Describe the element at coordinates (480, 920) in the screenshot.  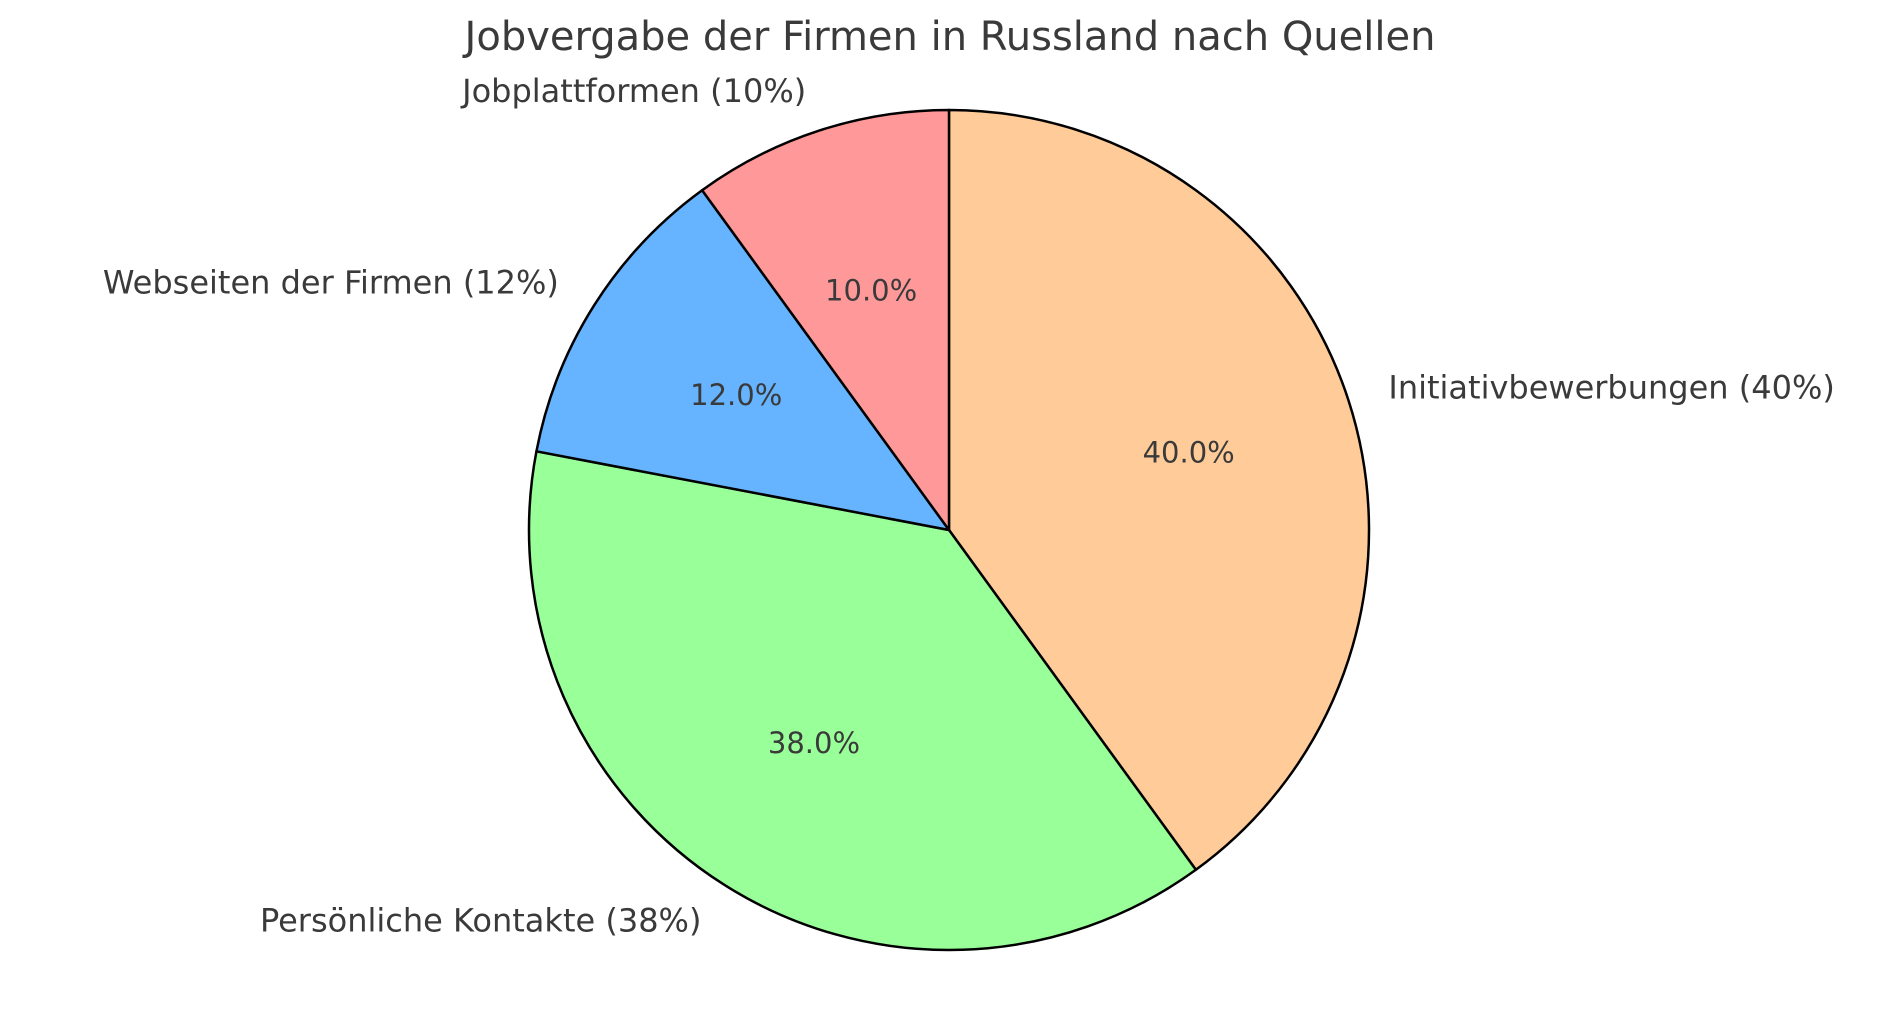
I see `pie-label-persoenliche-kontakte: Persönliche Kontakte (38%)` at that location.